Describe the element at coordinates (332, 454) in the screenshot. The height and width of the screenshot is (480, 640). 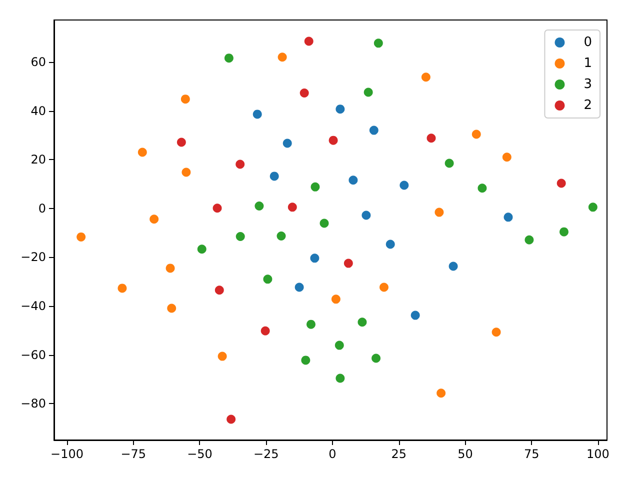
I see `x-tick-label: 0` at that location.